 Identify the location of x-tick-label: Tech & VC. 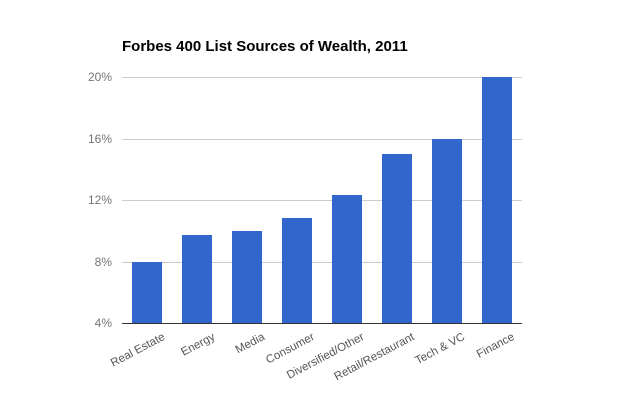
(440, 349).